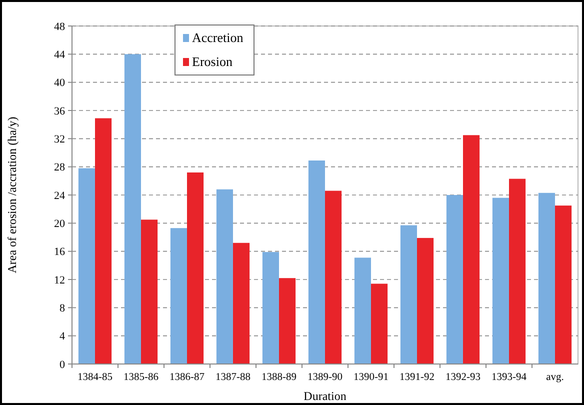  Describe the element at coordinates (60, 83) in the screenshot. I see `y-tick-label: 40` at that location.